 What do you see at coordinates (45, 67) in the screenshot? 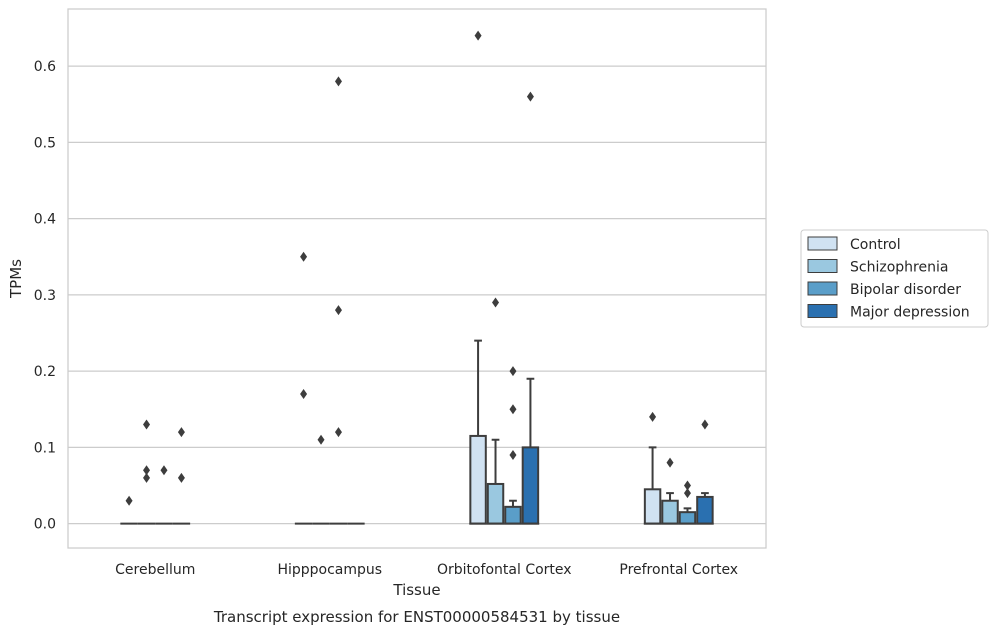
I see `y-tick-label: 0.6` at bounding box center [45, 67].